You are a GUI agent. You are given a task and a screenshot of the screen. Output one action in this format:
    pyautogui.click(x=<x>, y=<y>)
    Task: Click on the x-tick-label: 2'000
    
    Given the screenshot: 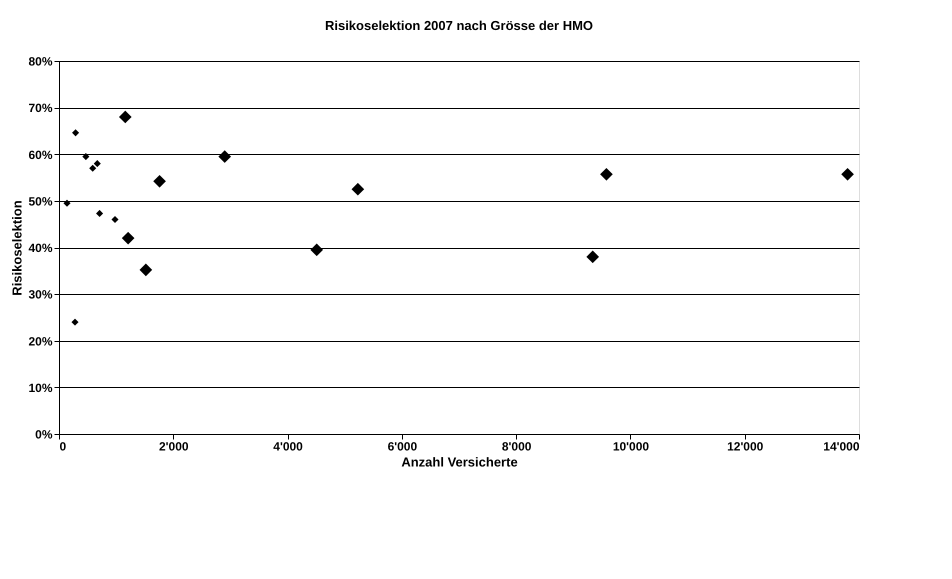 What is the action you would take?
    pyautogui.click(x=174, y=447)
    